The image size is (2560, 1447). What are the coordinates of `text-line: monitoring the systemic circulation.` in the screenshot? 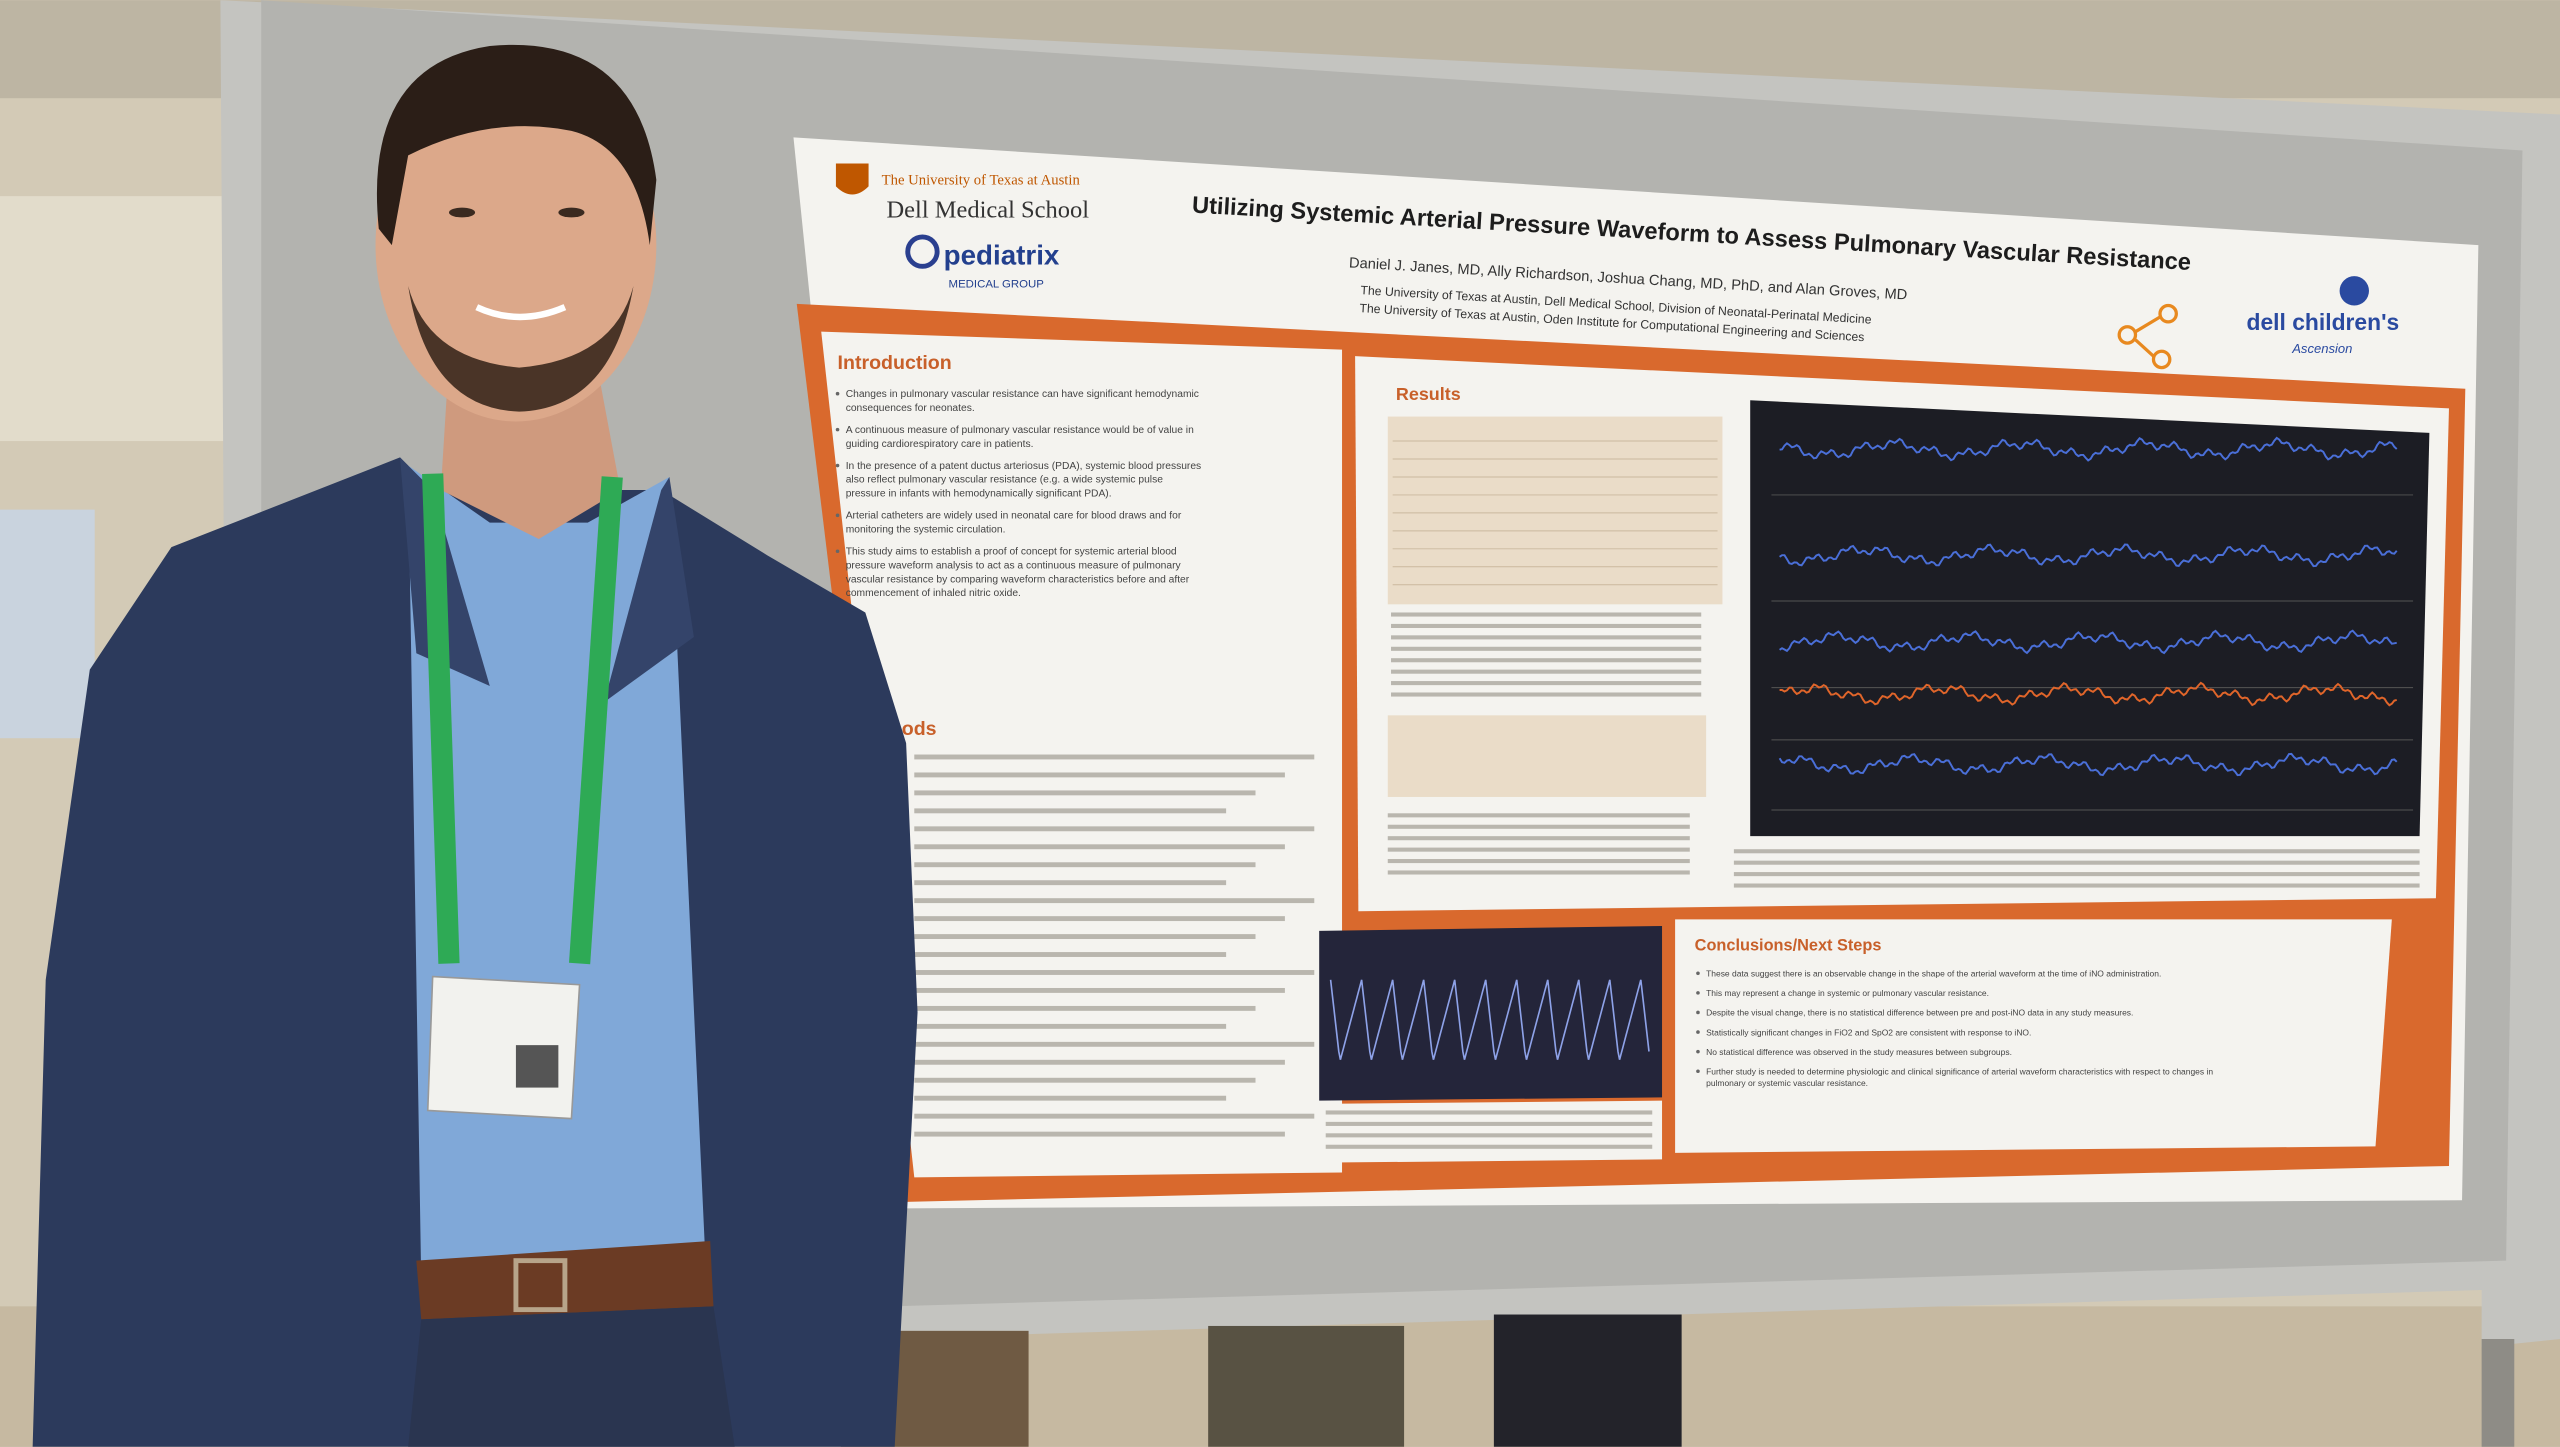 It's located at (926, 529).